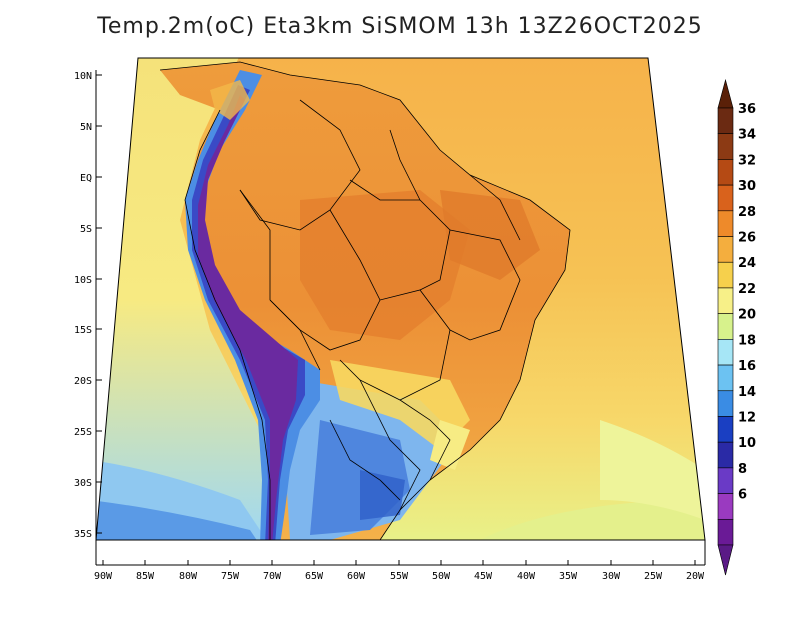 This screenshot has width=800, height=618. Describe the element at coordinates (747, 109) in the screenshot. I see `colorbar-label: 36` at that location.